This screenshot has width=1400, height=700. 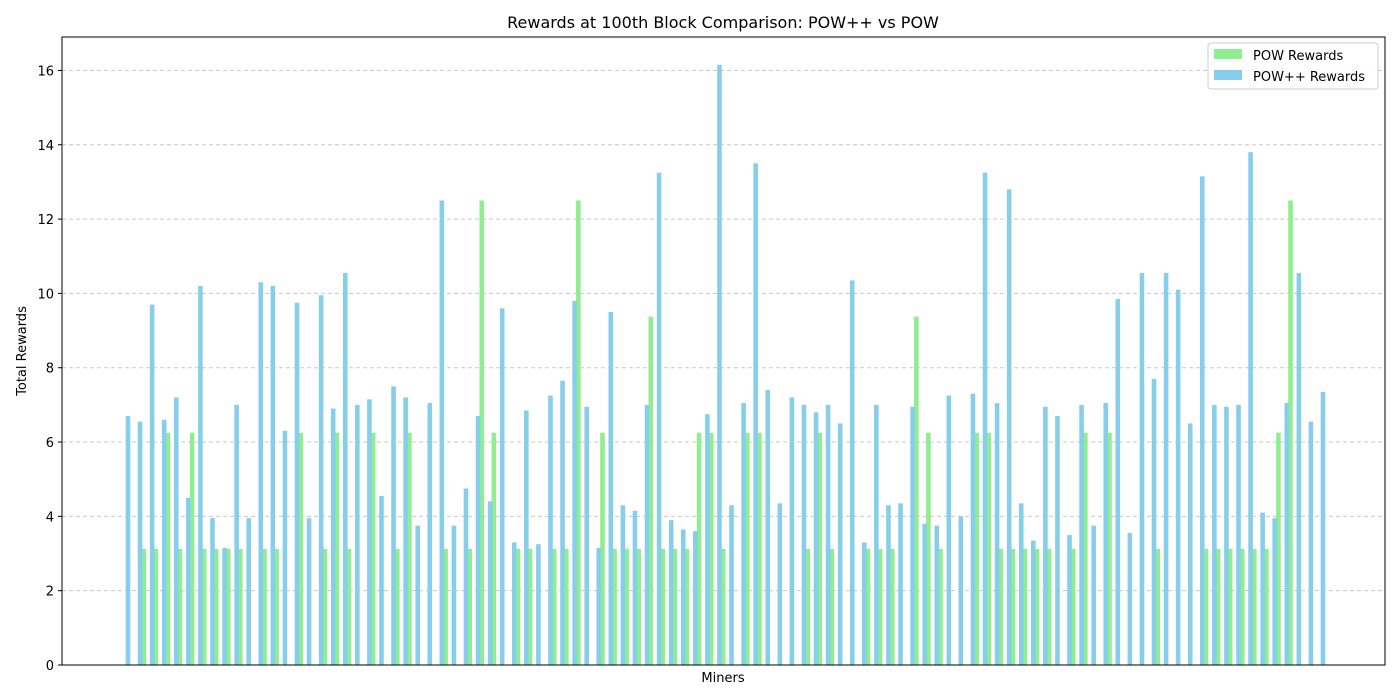 I want to click on y-tick-label: 8, so click(x=50, y=369).